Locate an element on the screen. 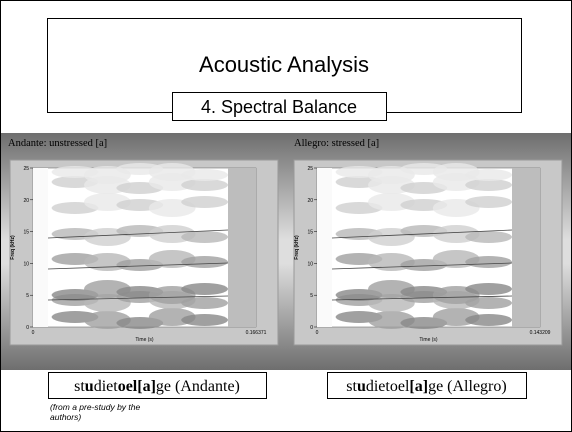 This screenshot has height=432, width=572. subtitle-box is located at coordinates (279, 106).